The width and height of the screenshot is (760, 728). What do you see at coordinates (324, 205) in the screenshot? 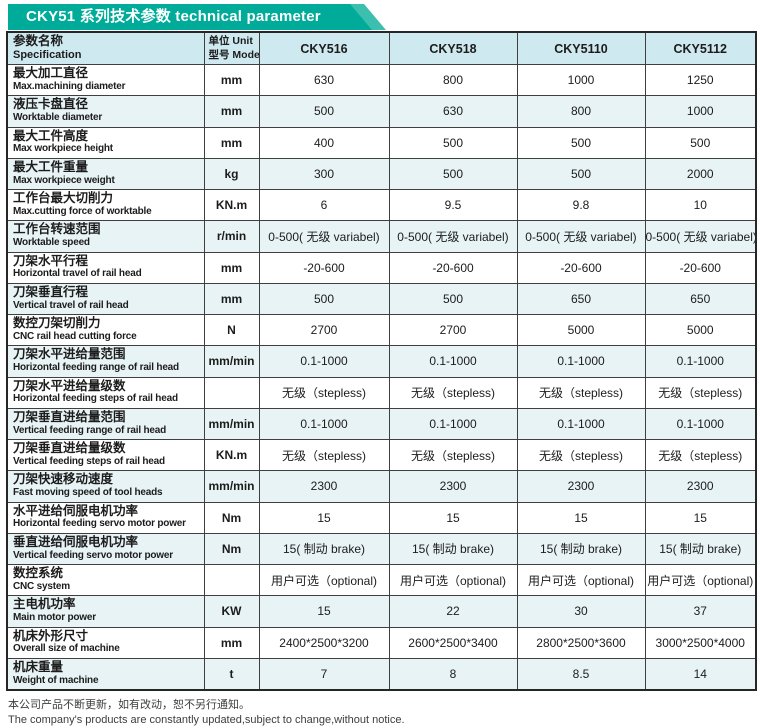
I see `row-value: 6` at bounding box center [324, 205].